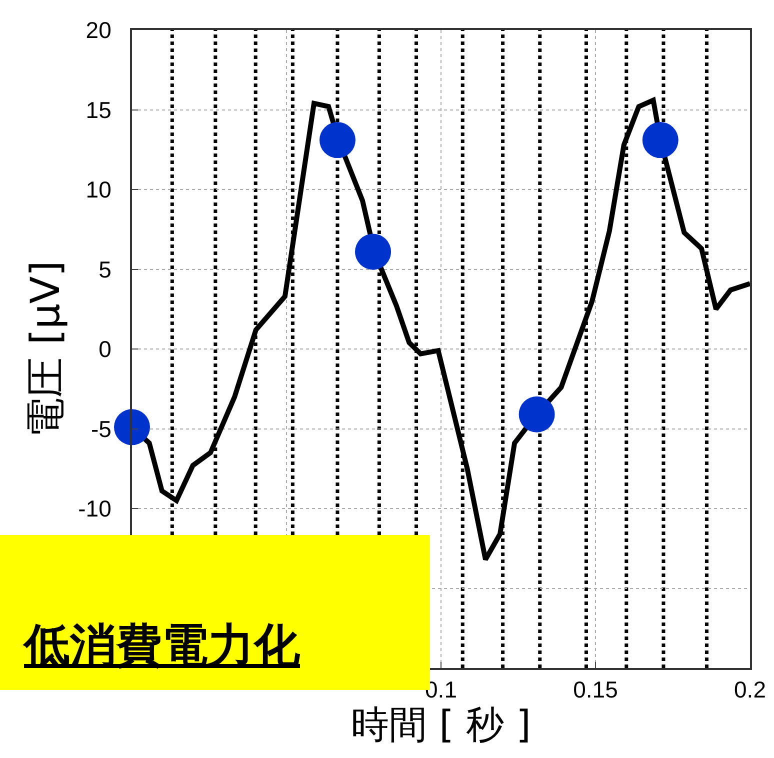 Image resolution: width=774 pixels, height=758 pixels. Describe the element at coordinates (105, 269) in the screenshot. I see `y-tick-label: 5` at that location.